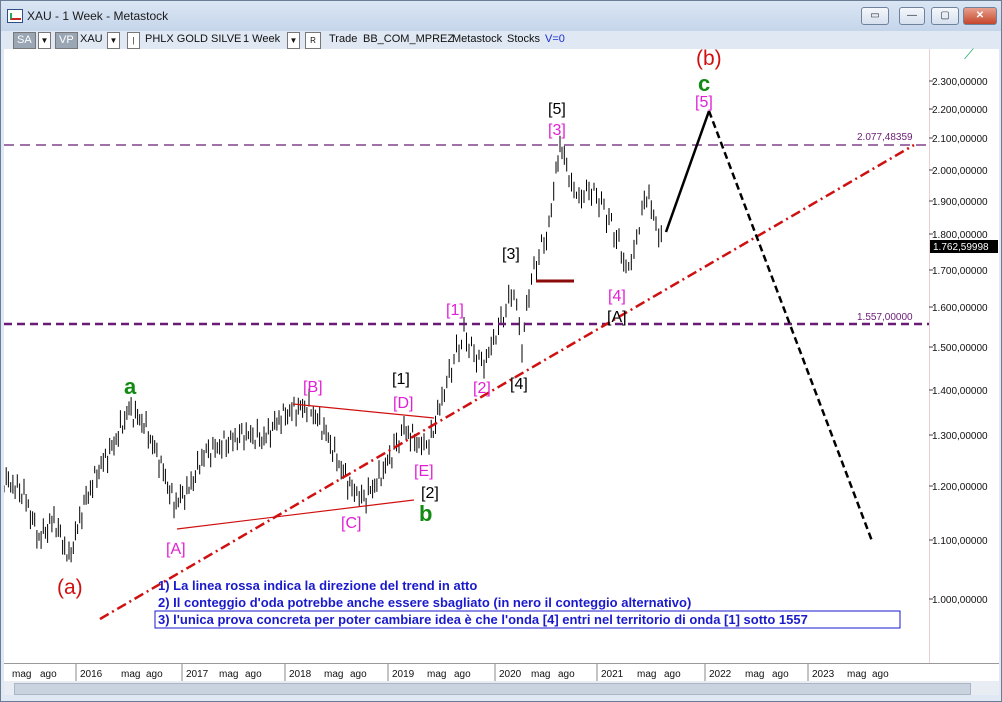  I want to click on last-price-label: 1.762,59998, so click(961, 247).